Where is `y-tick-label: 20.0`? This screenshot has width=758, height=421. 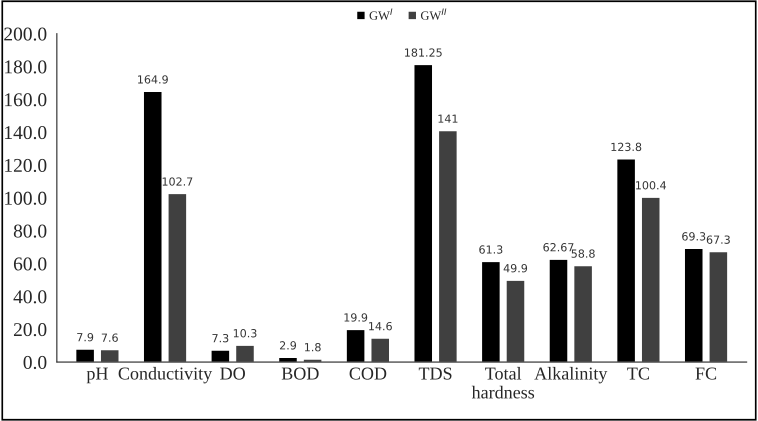
y-tick-label: 20.0 is located at coordinates (30, 329).